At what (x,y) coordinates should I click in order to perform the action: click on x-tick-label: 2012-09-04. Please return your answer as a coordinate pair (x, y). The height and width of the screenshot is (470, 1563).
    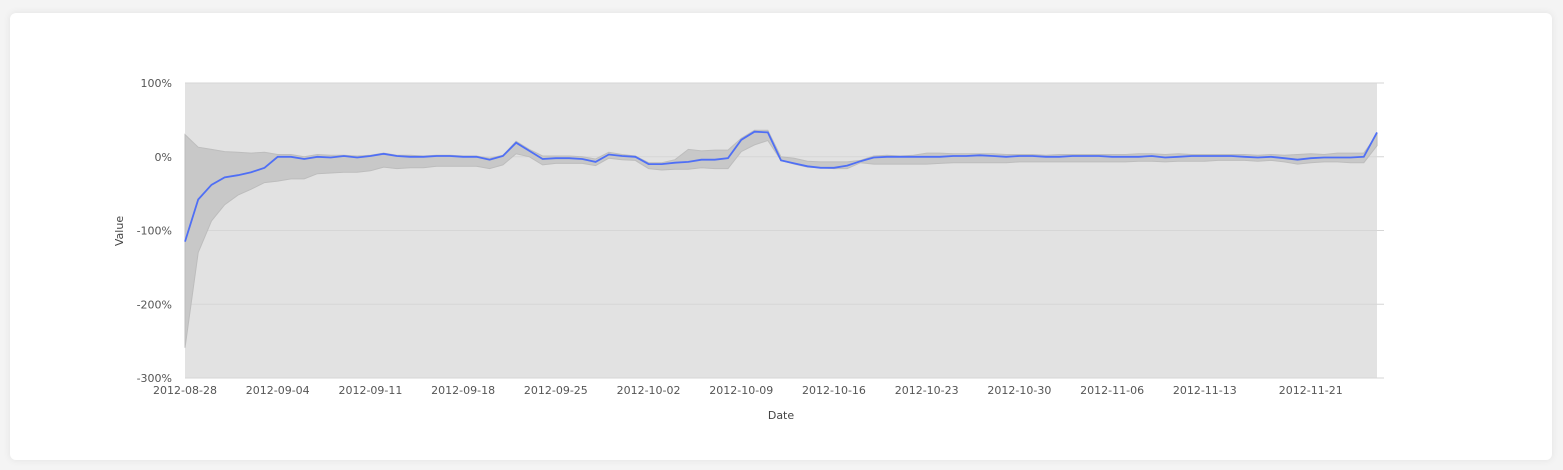
    Looking at the image, I should click on (278, 390).